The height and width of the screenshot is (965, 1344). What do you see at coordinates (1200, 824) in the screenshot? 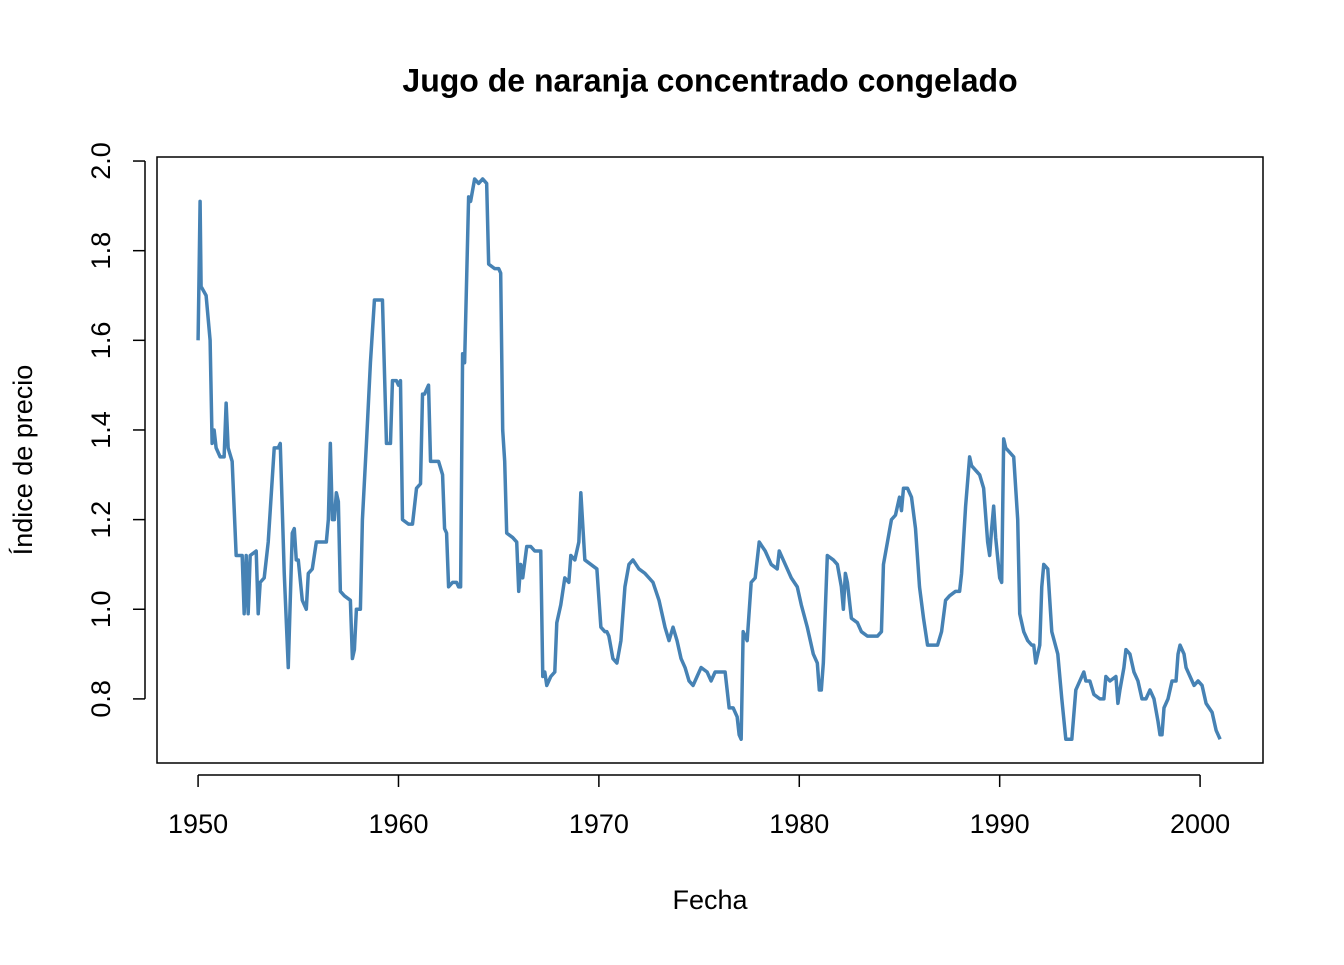
I see `x-tick-label: 2000` at bounding box center [1200, 824].